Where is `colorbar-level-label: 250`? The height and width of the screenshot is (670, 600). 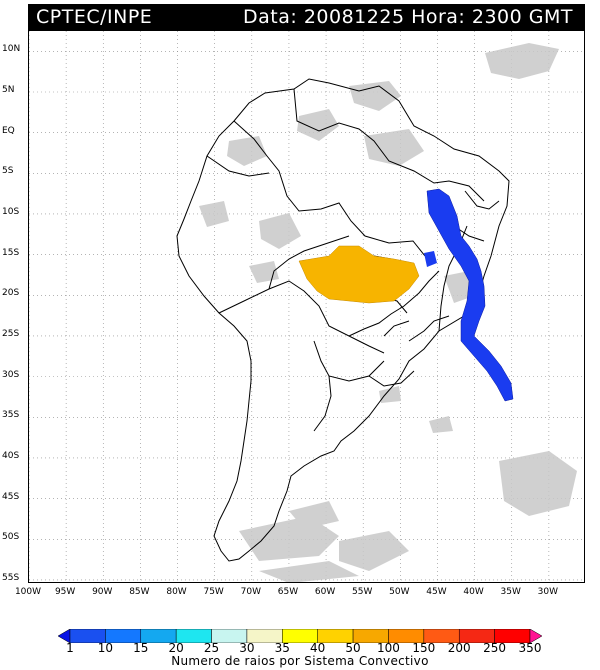 colorbar-level-label: 250 is located at coordinates (495, 648).